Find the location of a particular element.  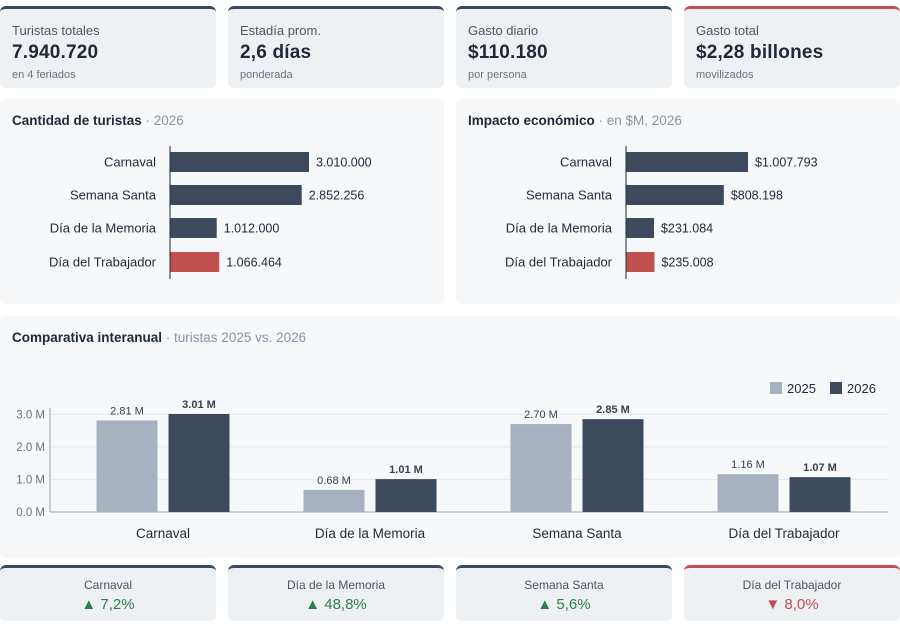

change-name: Carnaval is located at coordinates (108, 585).